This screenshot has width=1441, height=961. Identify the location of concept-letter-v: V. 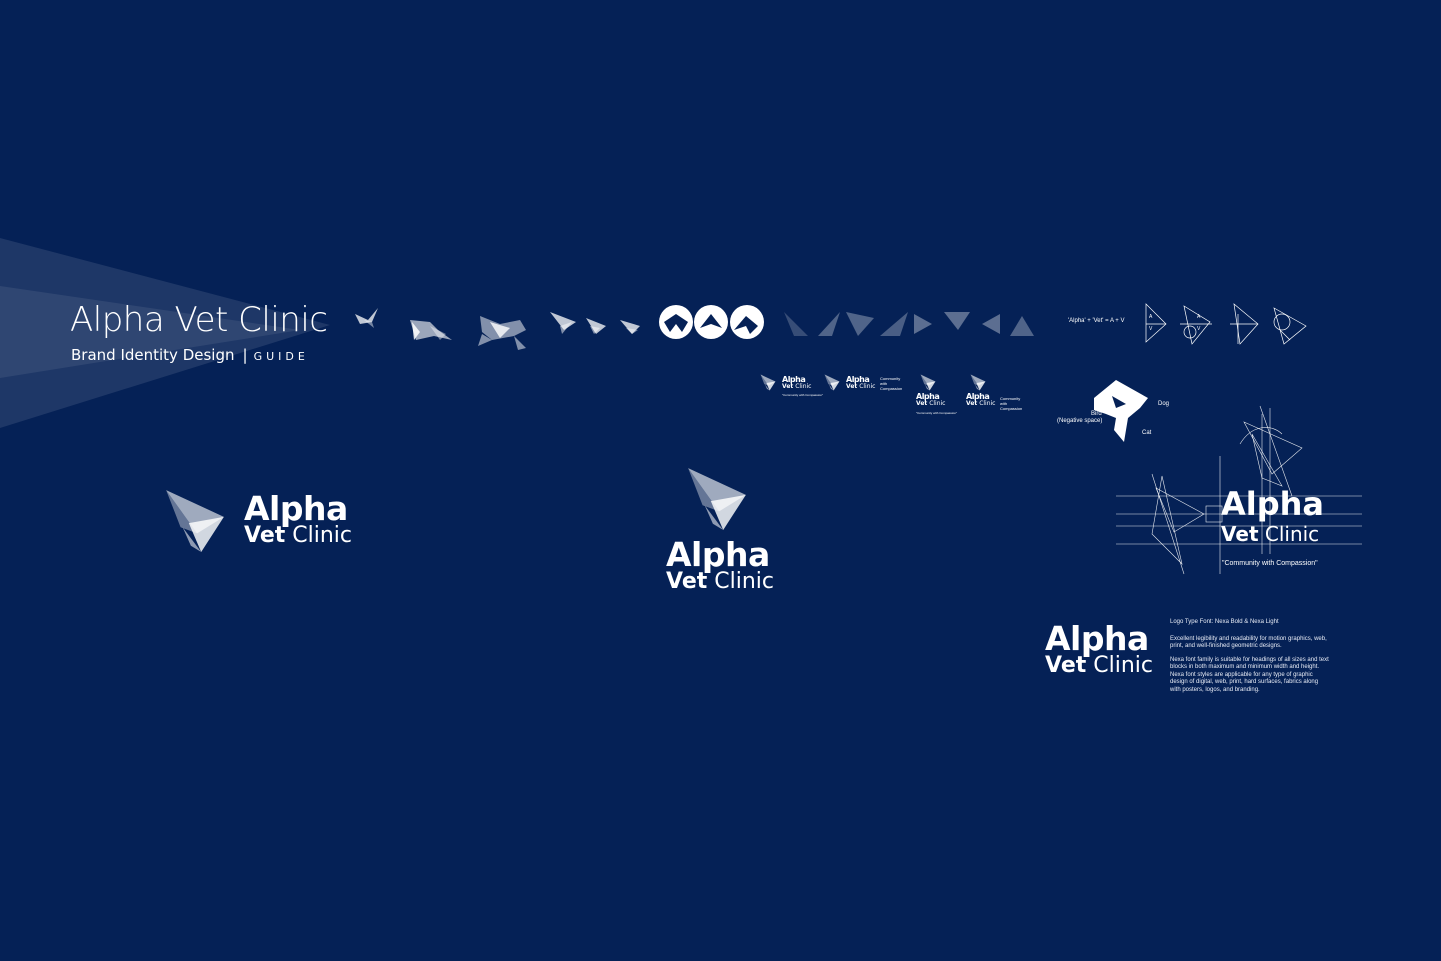
(1151, 329).